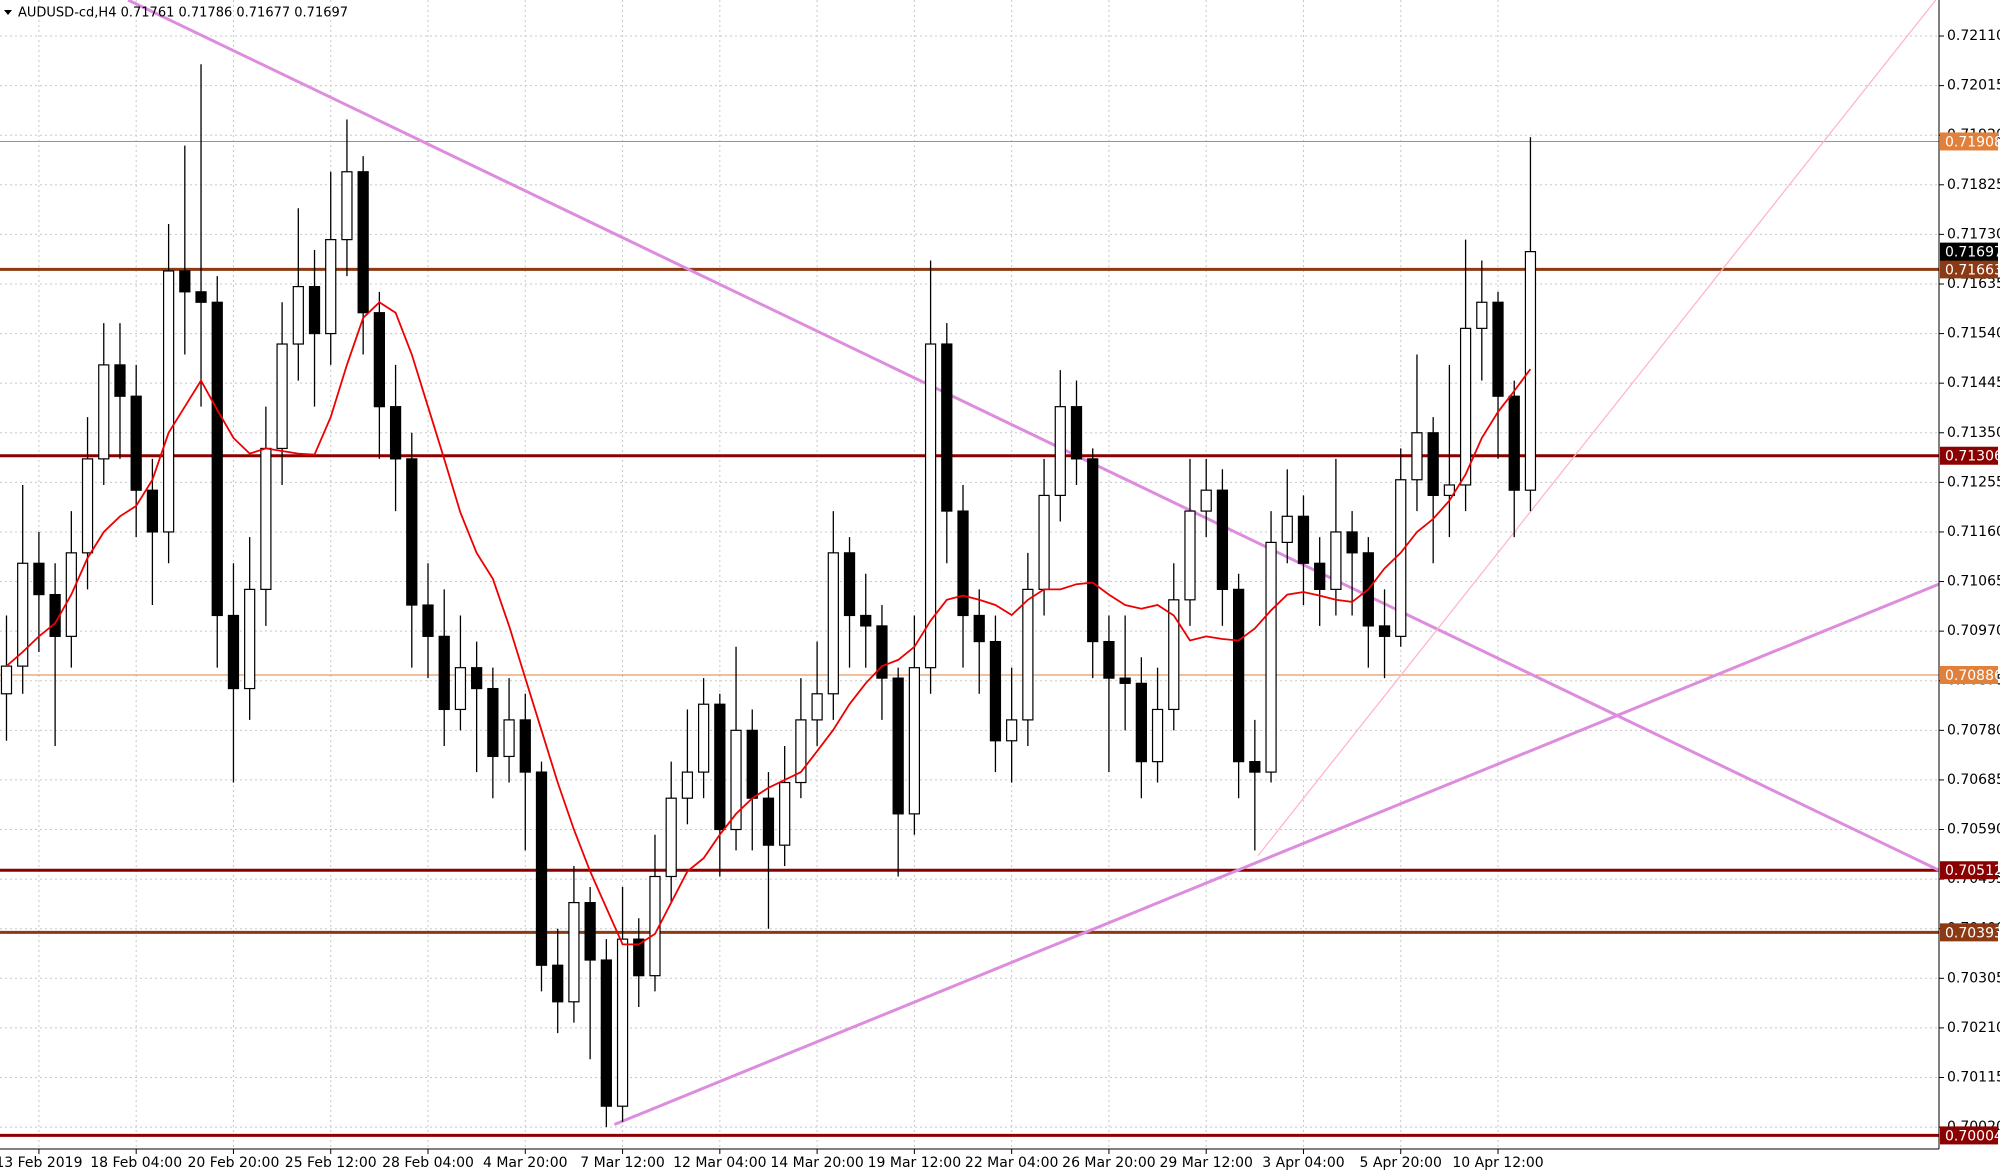 The image size is (2000, 1174). What do you see at coordinates (1497, 1163) in the screenshot?
I see `x-tick-label: 10 Apr 12:00` at bounding box center [1497, 1163].